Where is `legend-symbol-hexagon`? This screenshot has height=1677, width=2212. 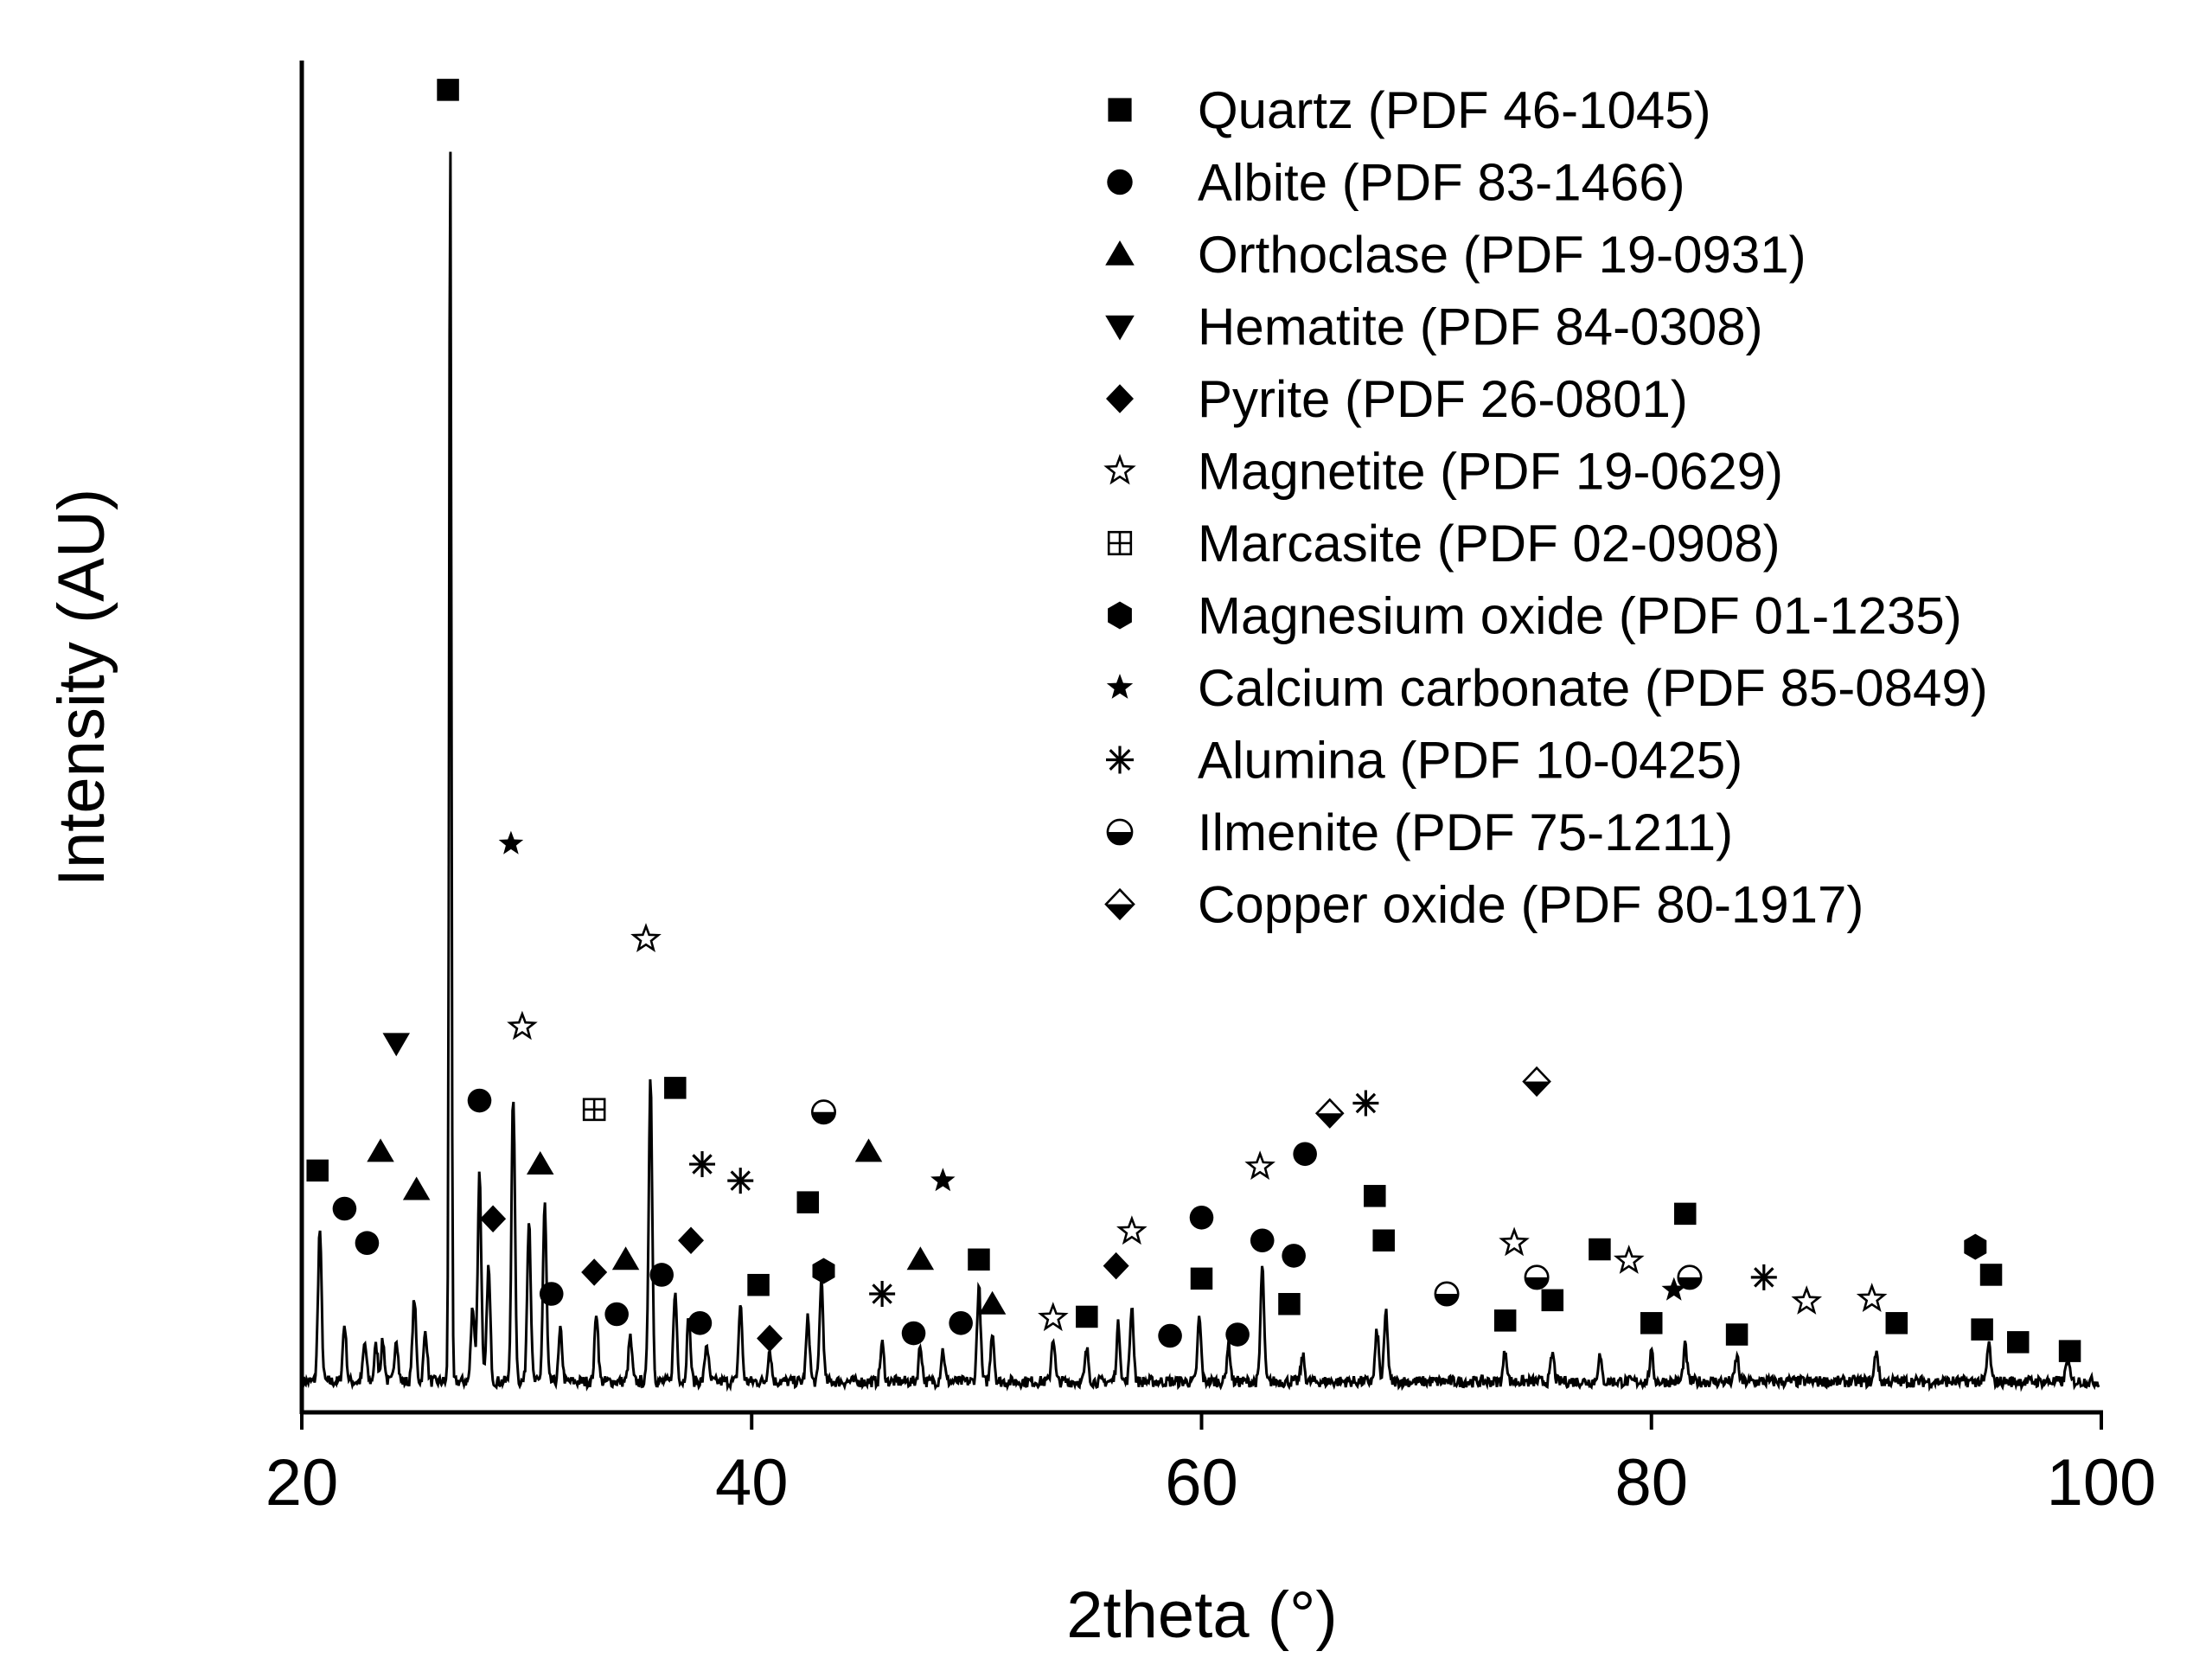 legend-symbol-hexagon is located at coordinates (1120, 615).